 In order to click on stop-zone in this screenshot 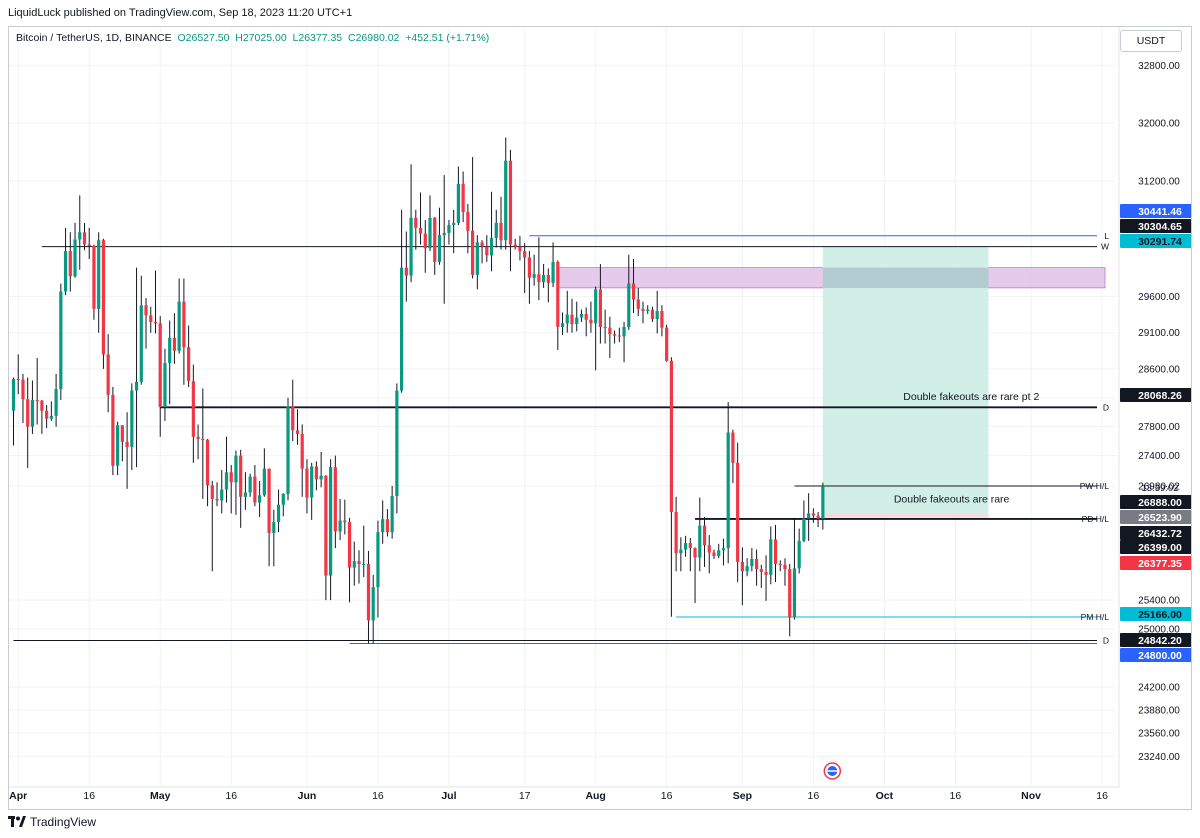, I will do `click(905, 515)`.